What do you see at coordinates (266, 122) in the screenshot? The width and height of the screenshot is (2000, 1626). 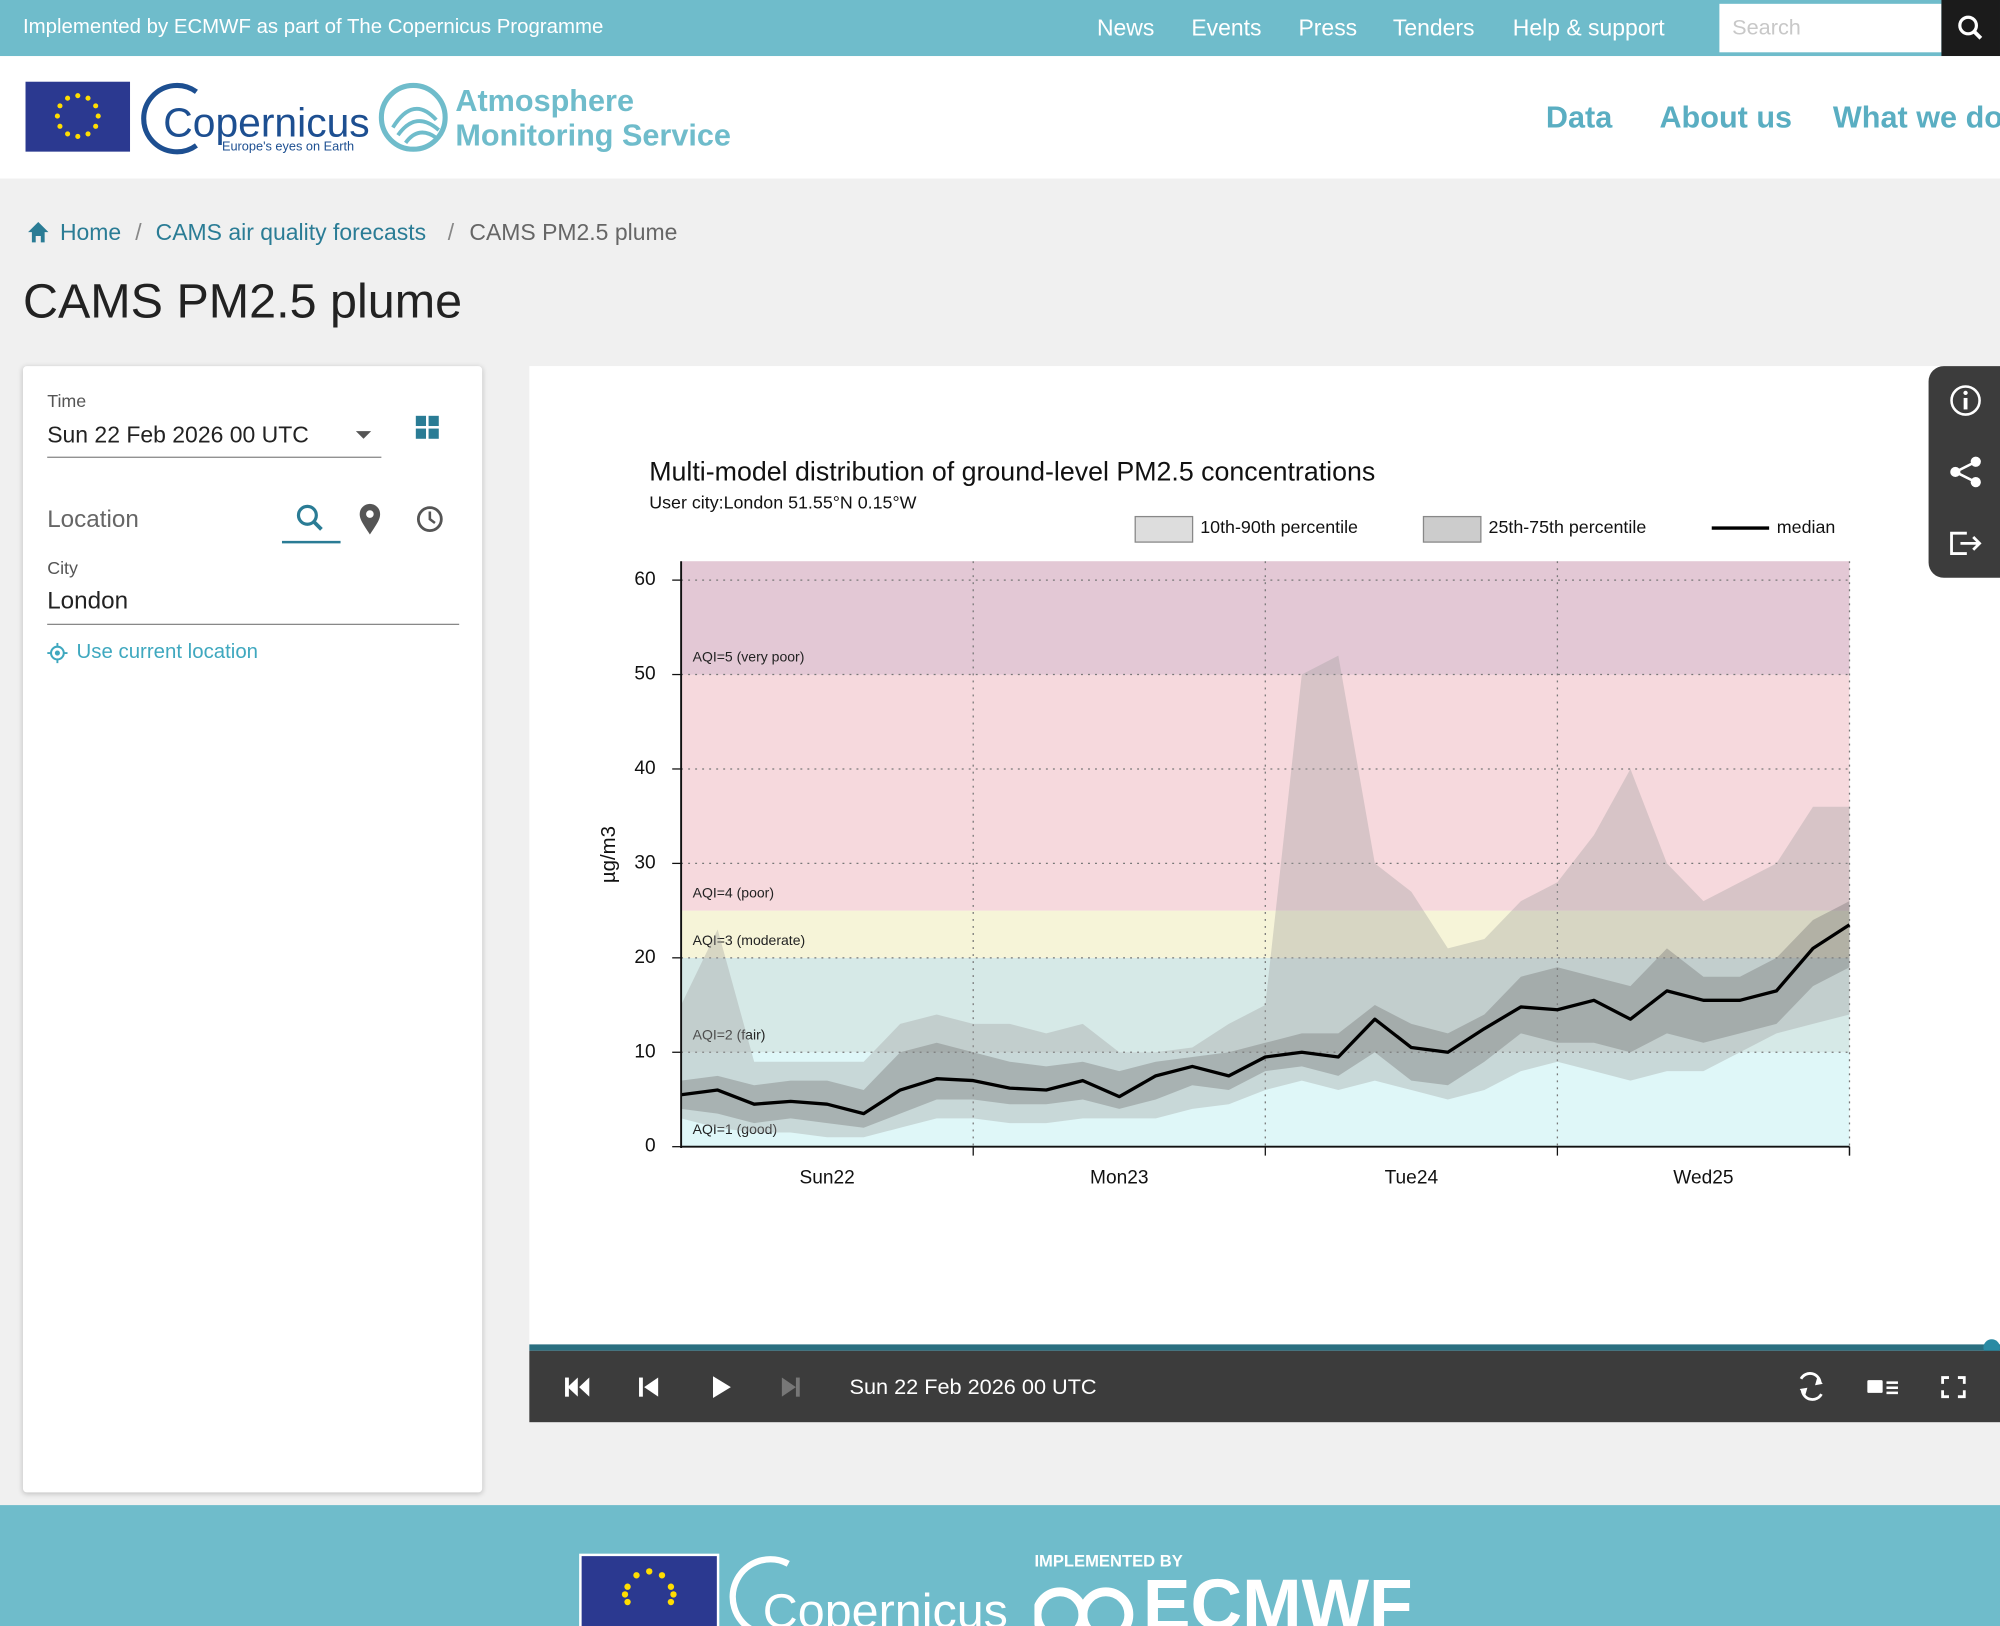 I see `copernicus-logo: Copernicus` at bounding box center [266, 122].